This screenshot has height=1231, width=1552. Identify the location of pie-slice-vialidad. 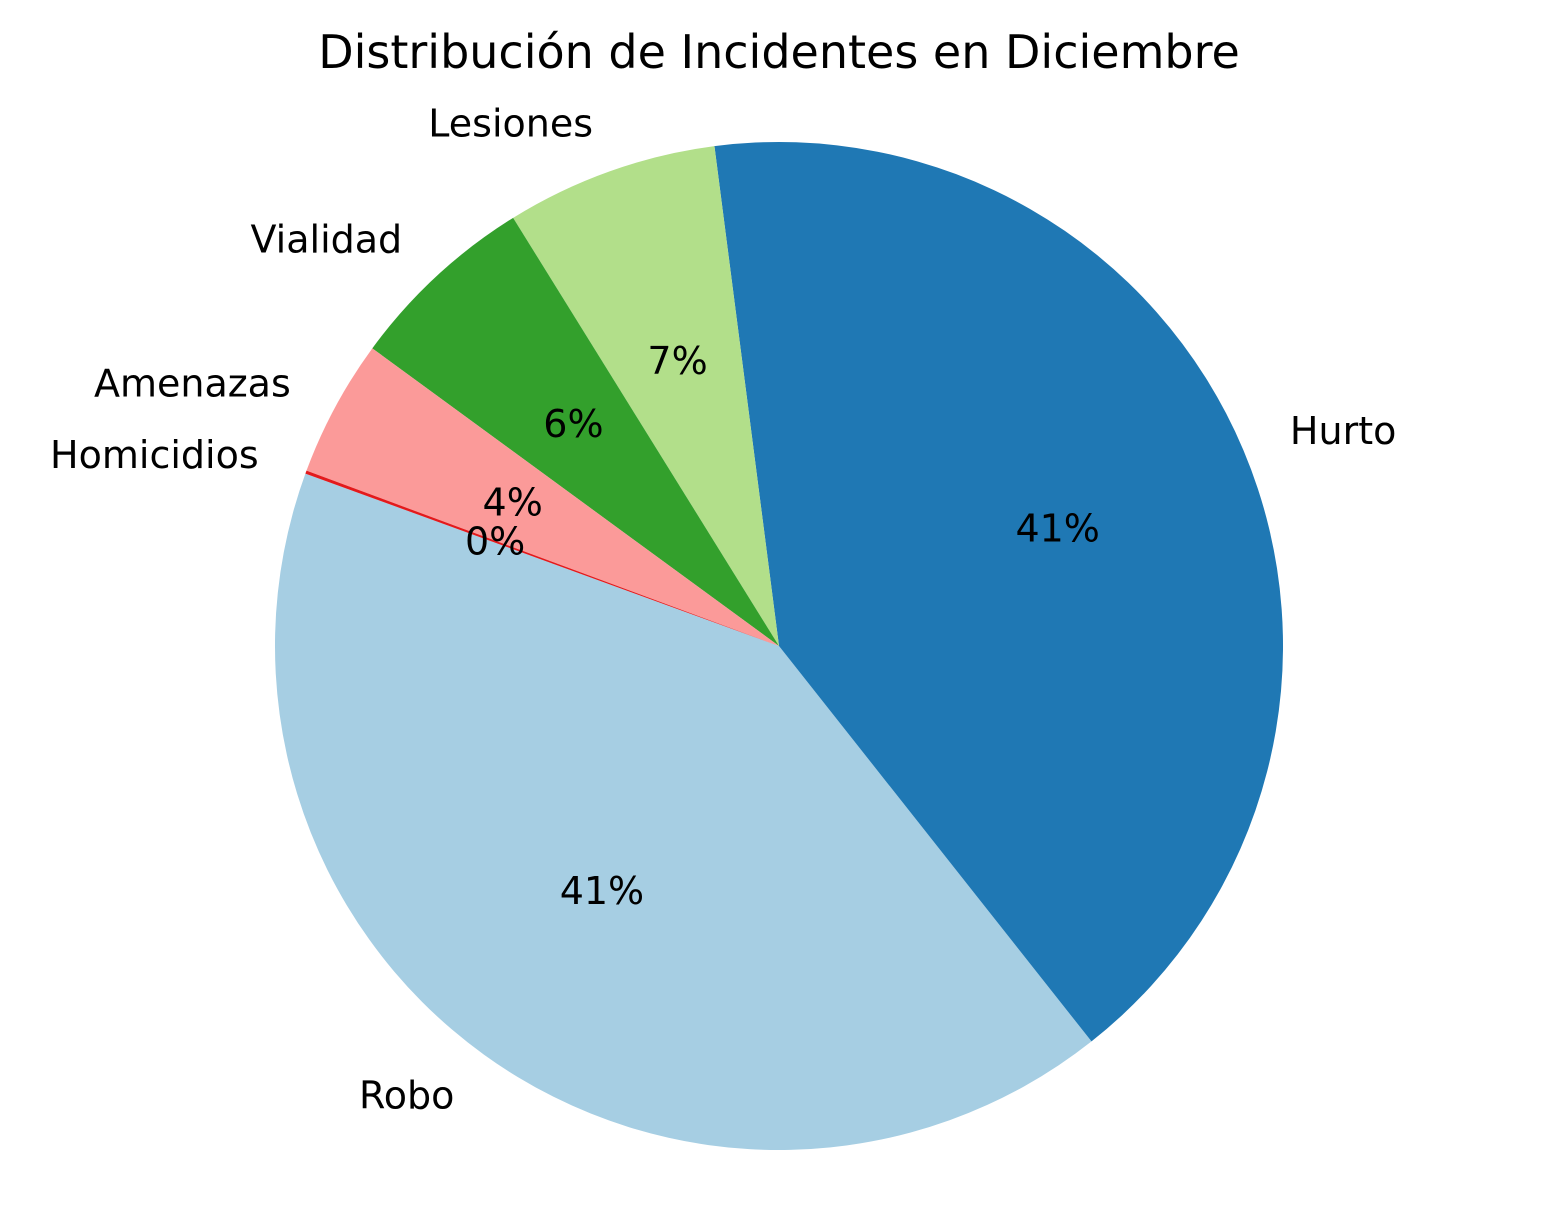
(575, 431).